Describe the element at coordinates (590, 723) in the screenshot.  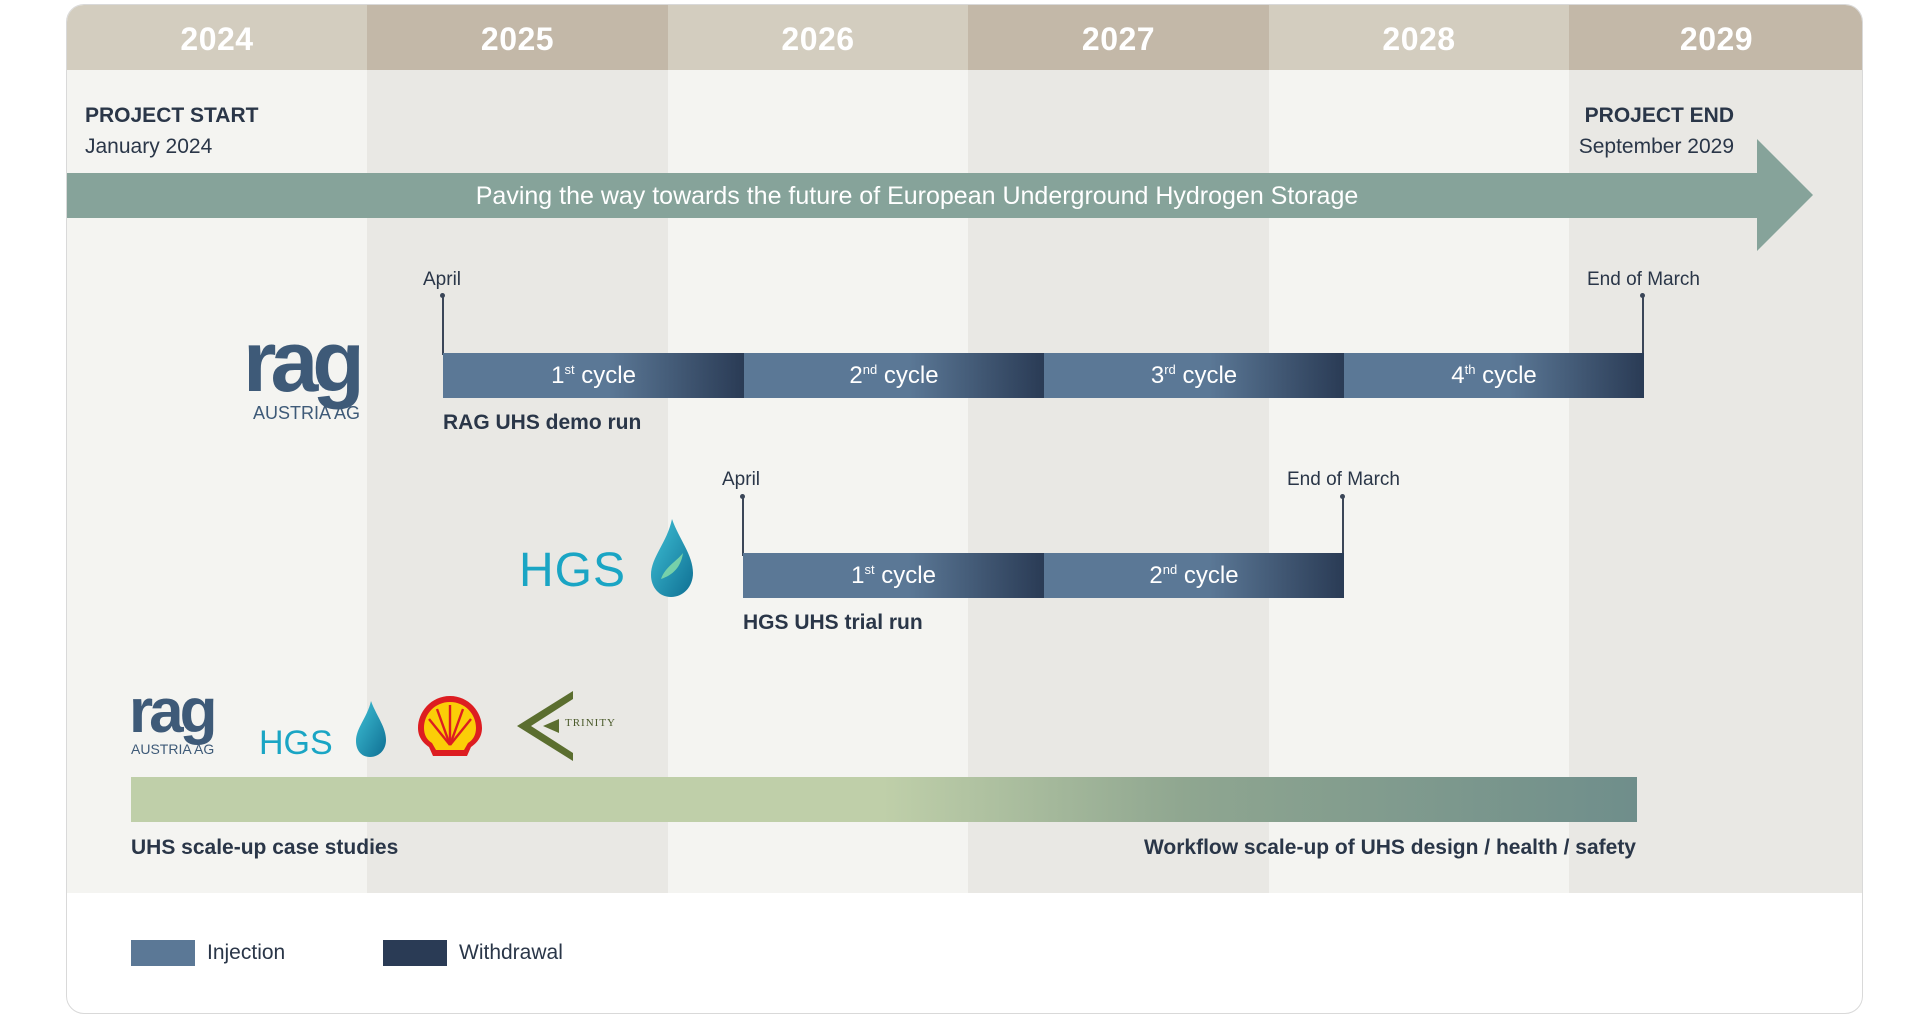
I see `trinity-logo-text: TRINITY` at that location.